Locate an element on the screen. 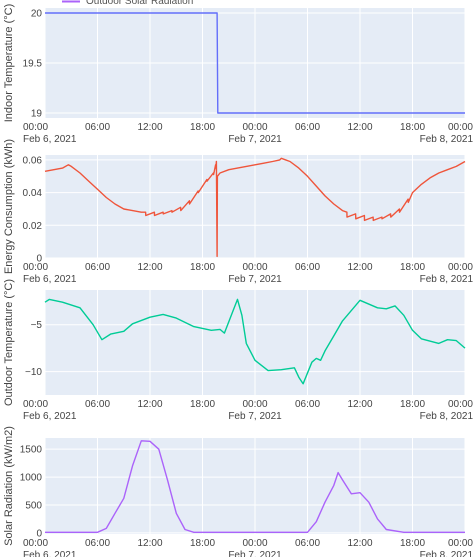 The height and width of the screenshot is (557, 474). y-tick-label: −10 is located at coordinates (33, 372).